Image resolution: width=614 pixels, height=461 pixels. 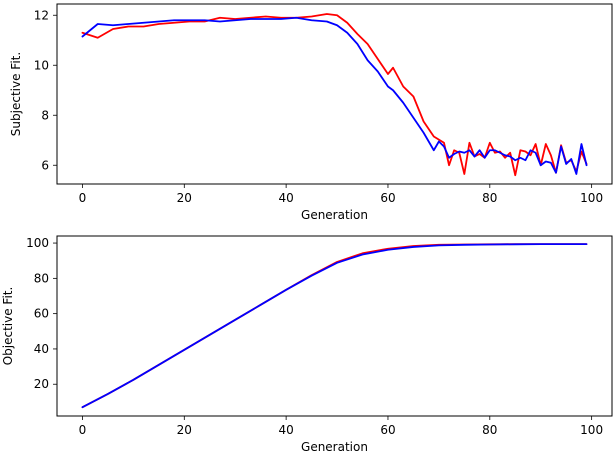 I want to click on y-tick-label: 6, so click(x=45, y=165).